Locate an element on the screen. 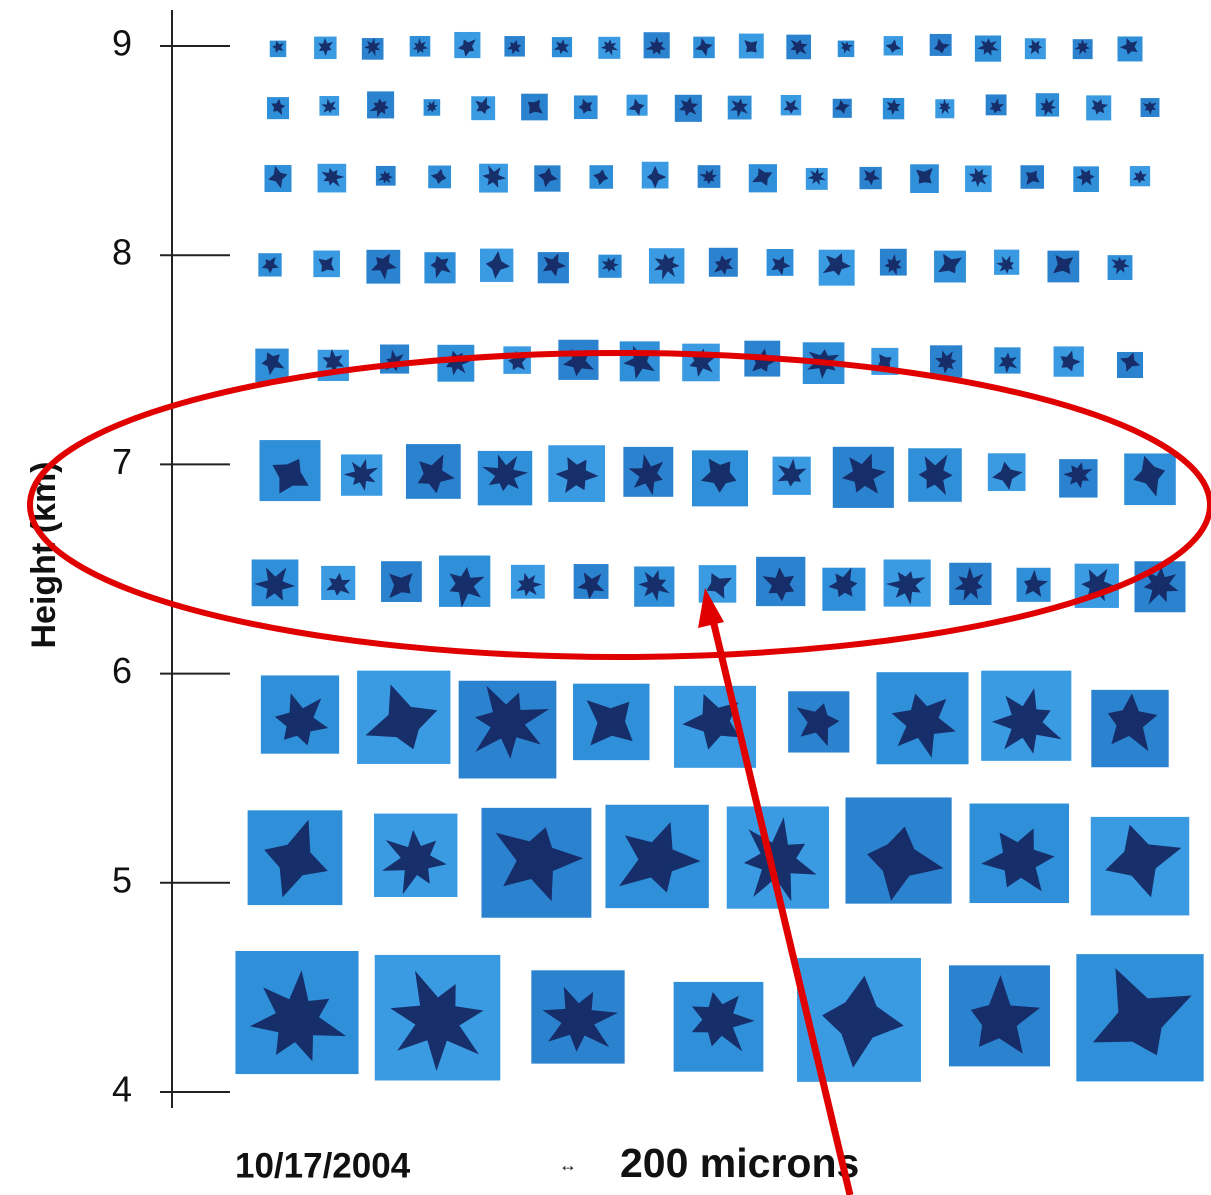  tick-label: 6 is located at coordinates (122, 670).